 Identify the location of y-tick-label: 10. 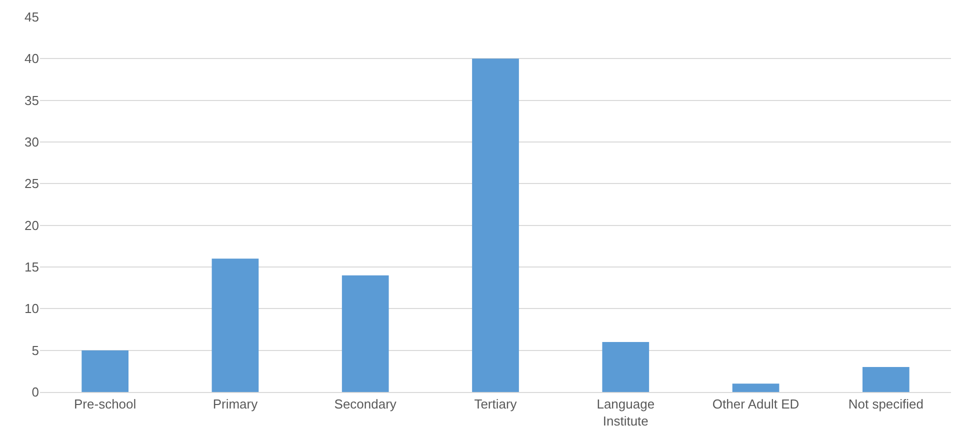
(31, 308).